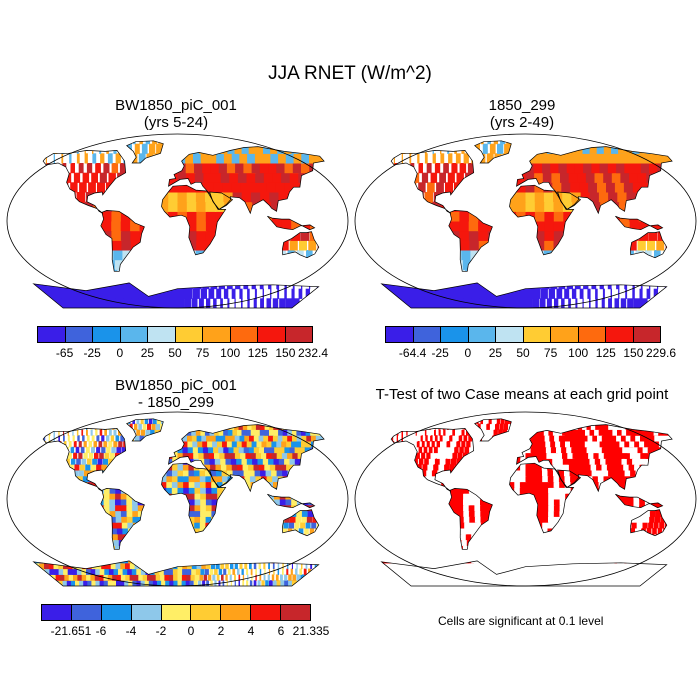  What do you see at coordinates (521, 621) in the screenshot?
I see `ttest-note: Cells are significant at 0.1 level` at bounding box center [521, 621].